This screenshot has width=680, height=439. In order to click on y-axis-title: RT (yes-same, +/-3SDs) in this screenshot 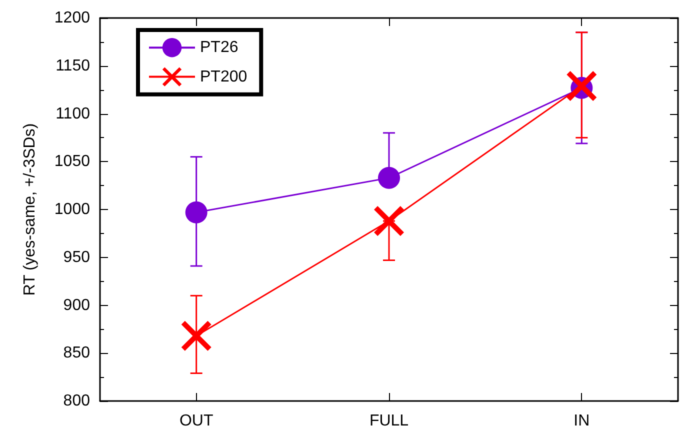, I will do `click(30, 209)`.